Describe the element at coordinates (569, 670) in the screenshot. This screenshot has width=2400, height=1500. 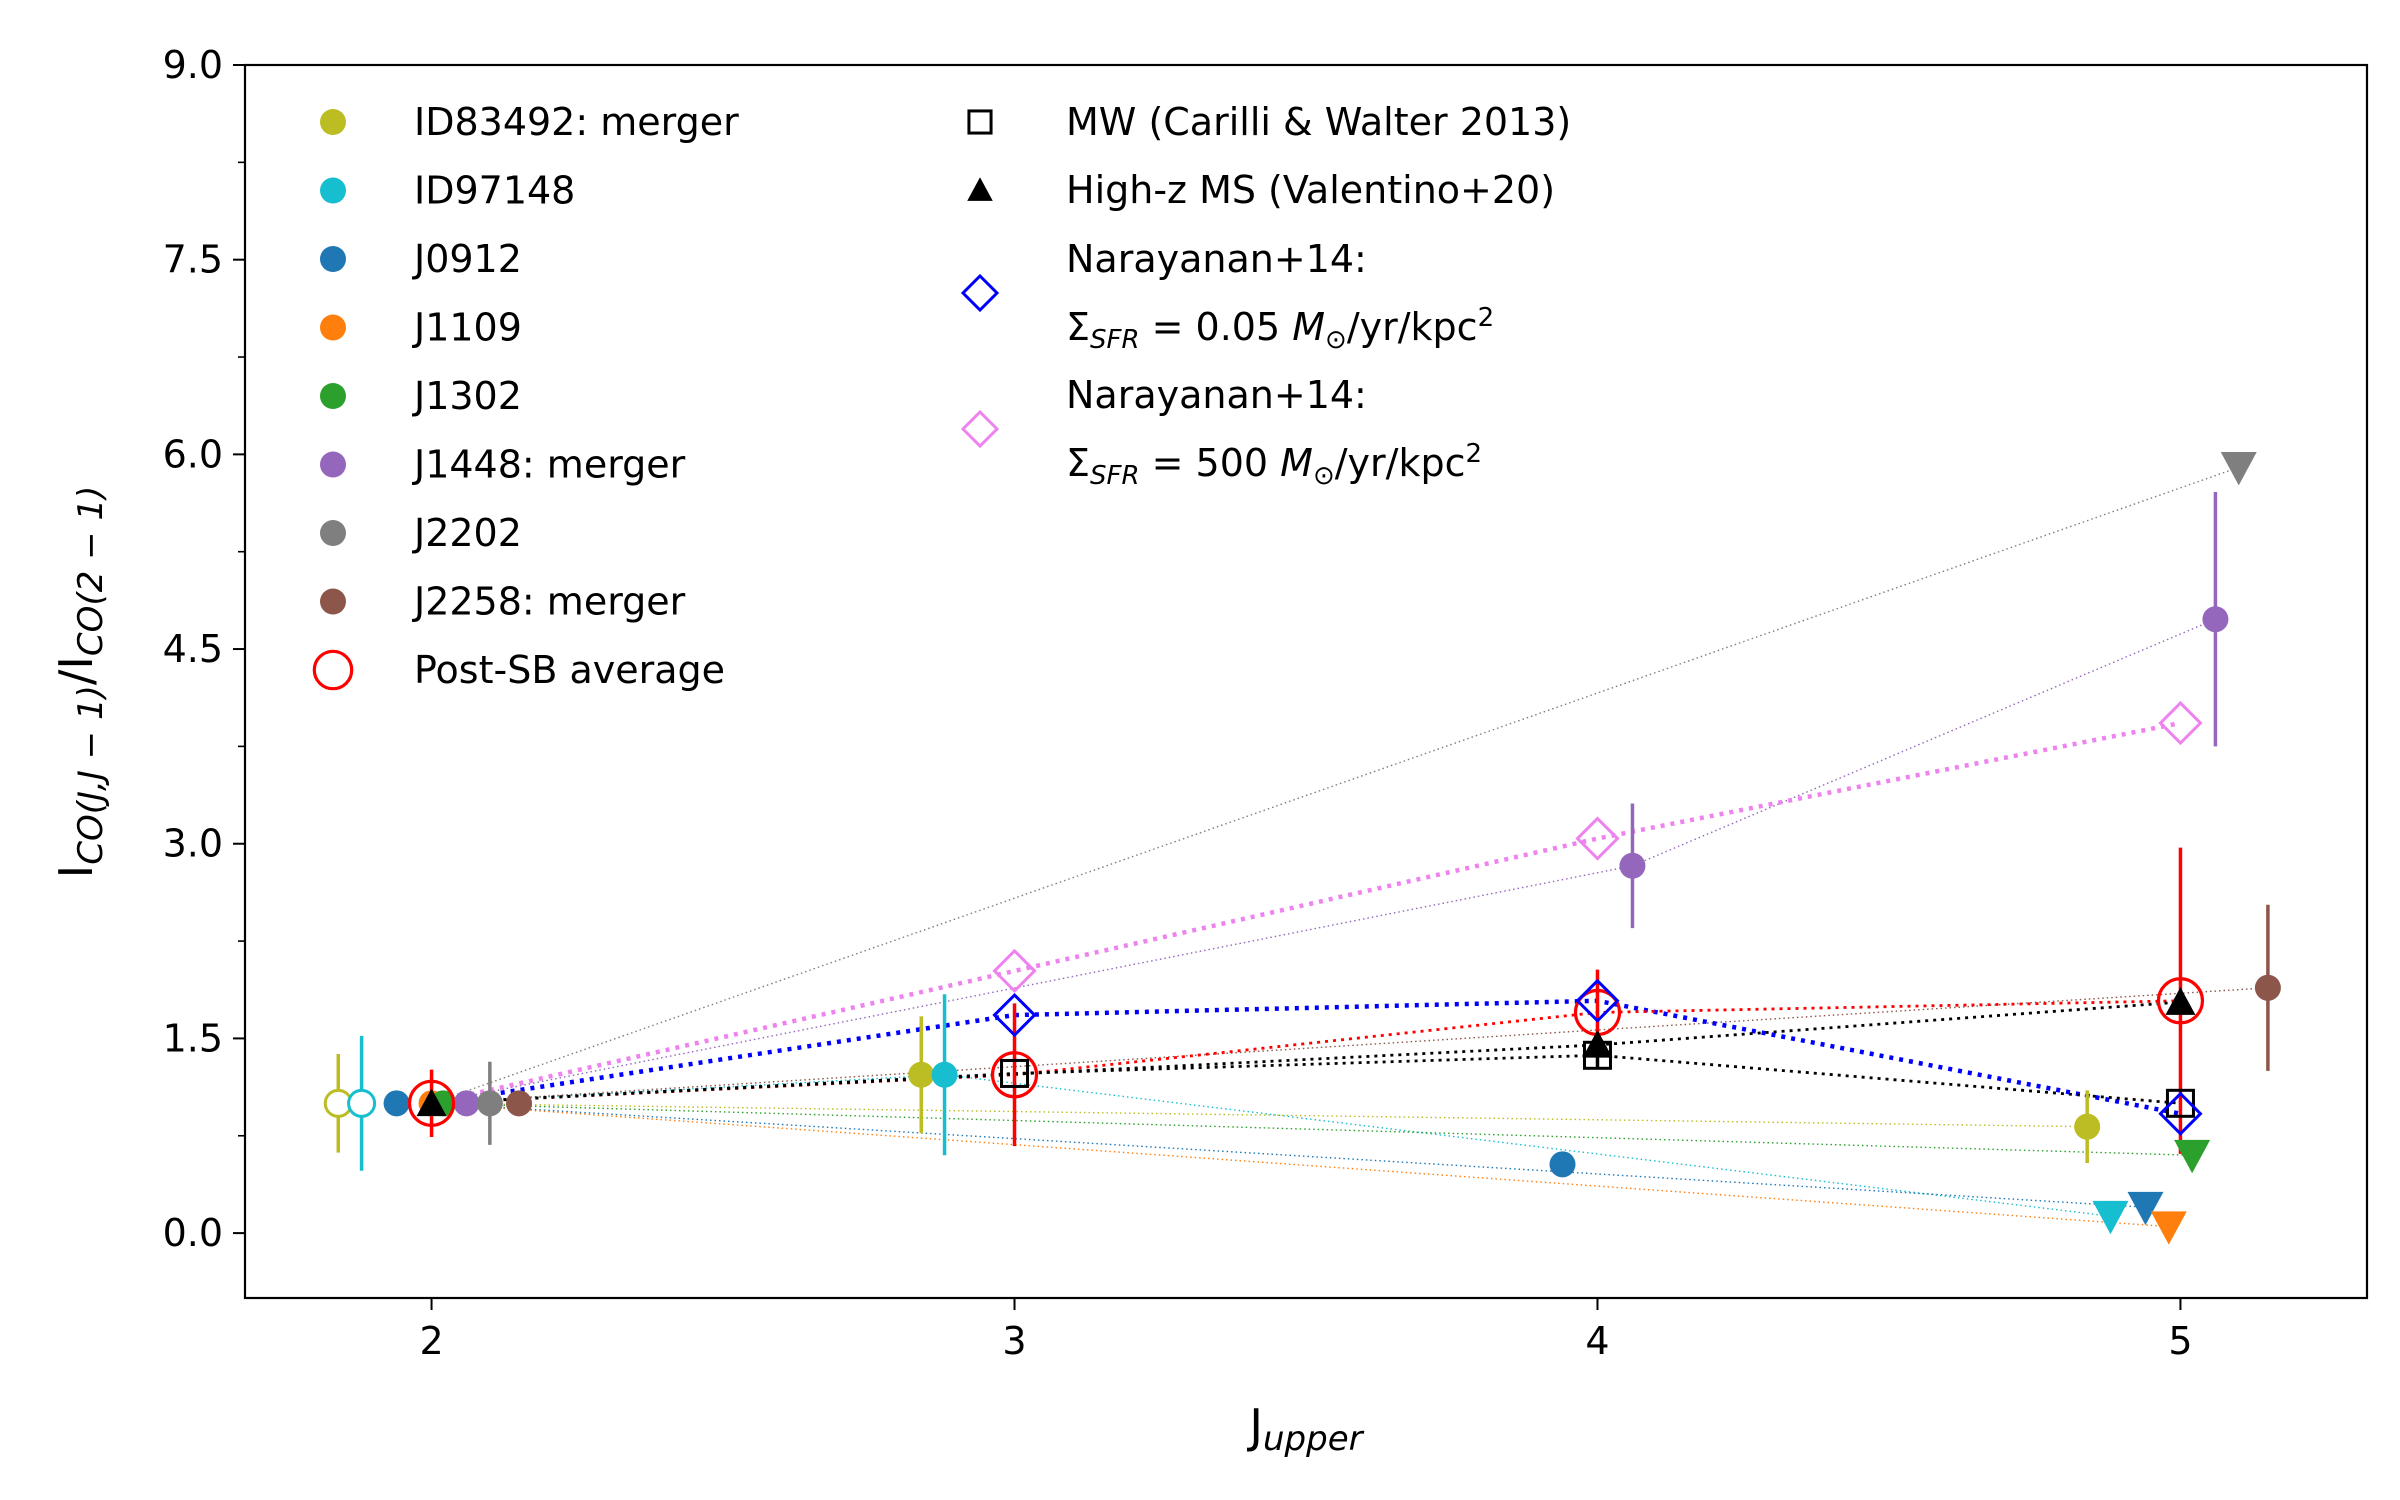
I see `legend-label: Post-SB average` at that location.